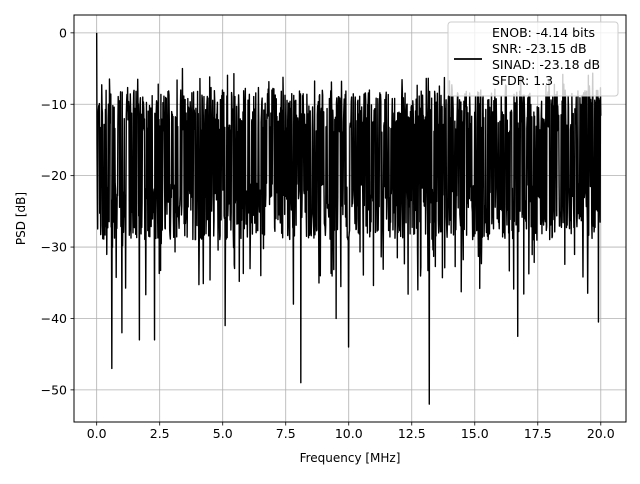  I want to click on y-axis-label: PSD [dB], so click(21, 218).